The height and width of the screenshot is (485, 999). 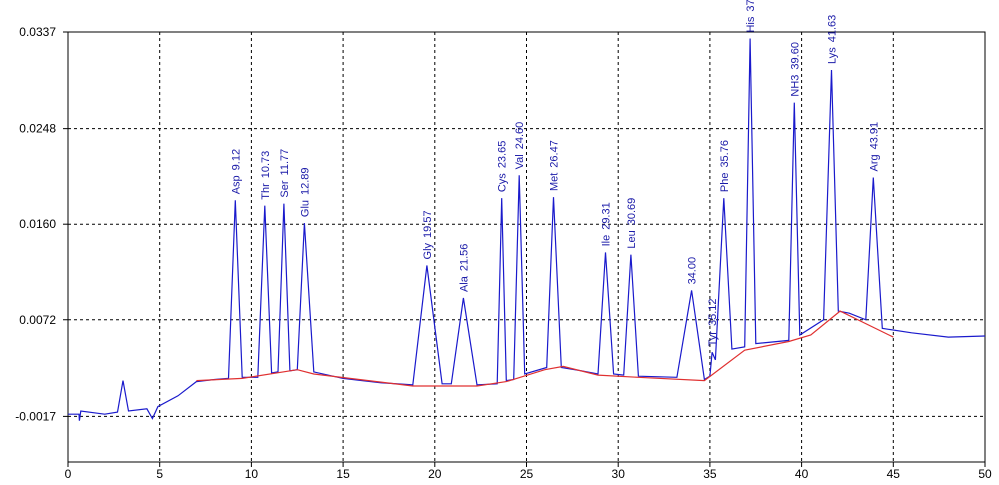 I want to click on peak-label: Glu 12.89, so click(x=305, y=192).